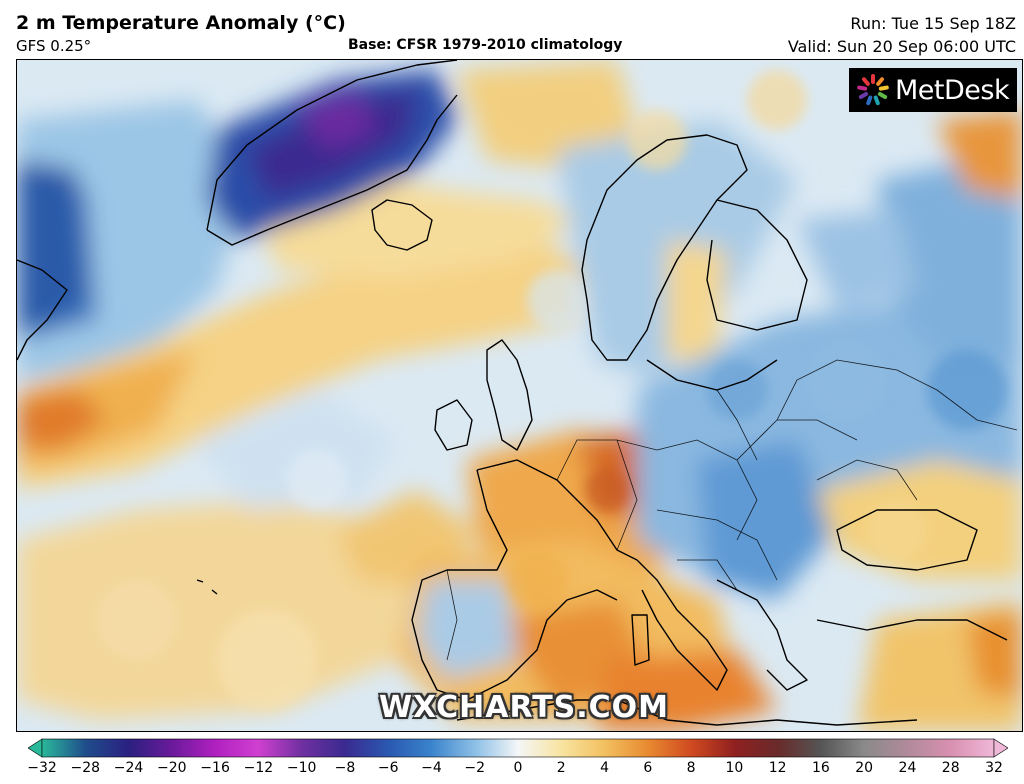 The width and height of the screenshot is (1024, 784). What do you see at coordinates (950, 768) in the screenshot?
I see `color-scale-tick-label: 28` at bounding box center [950, 768].